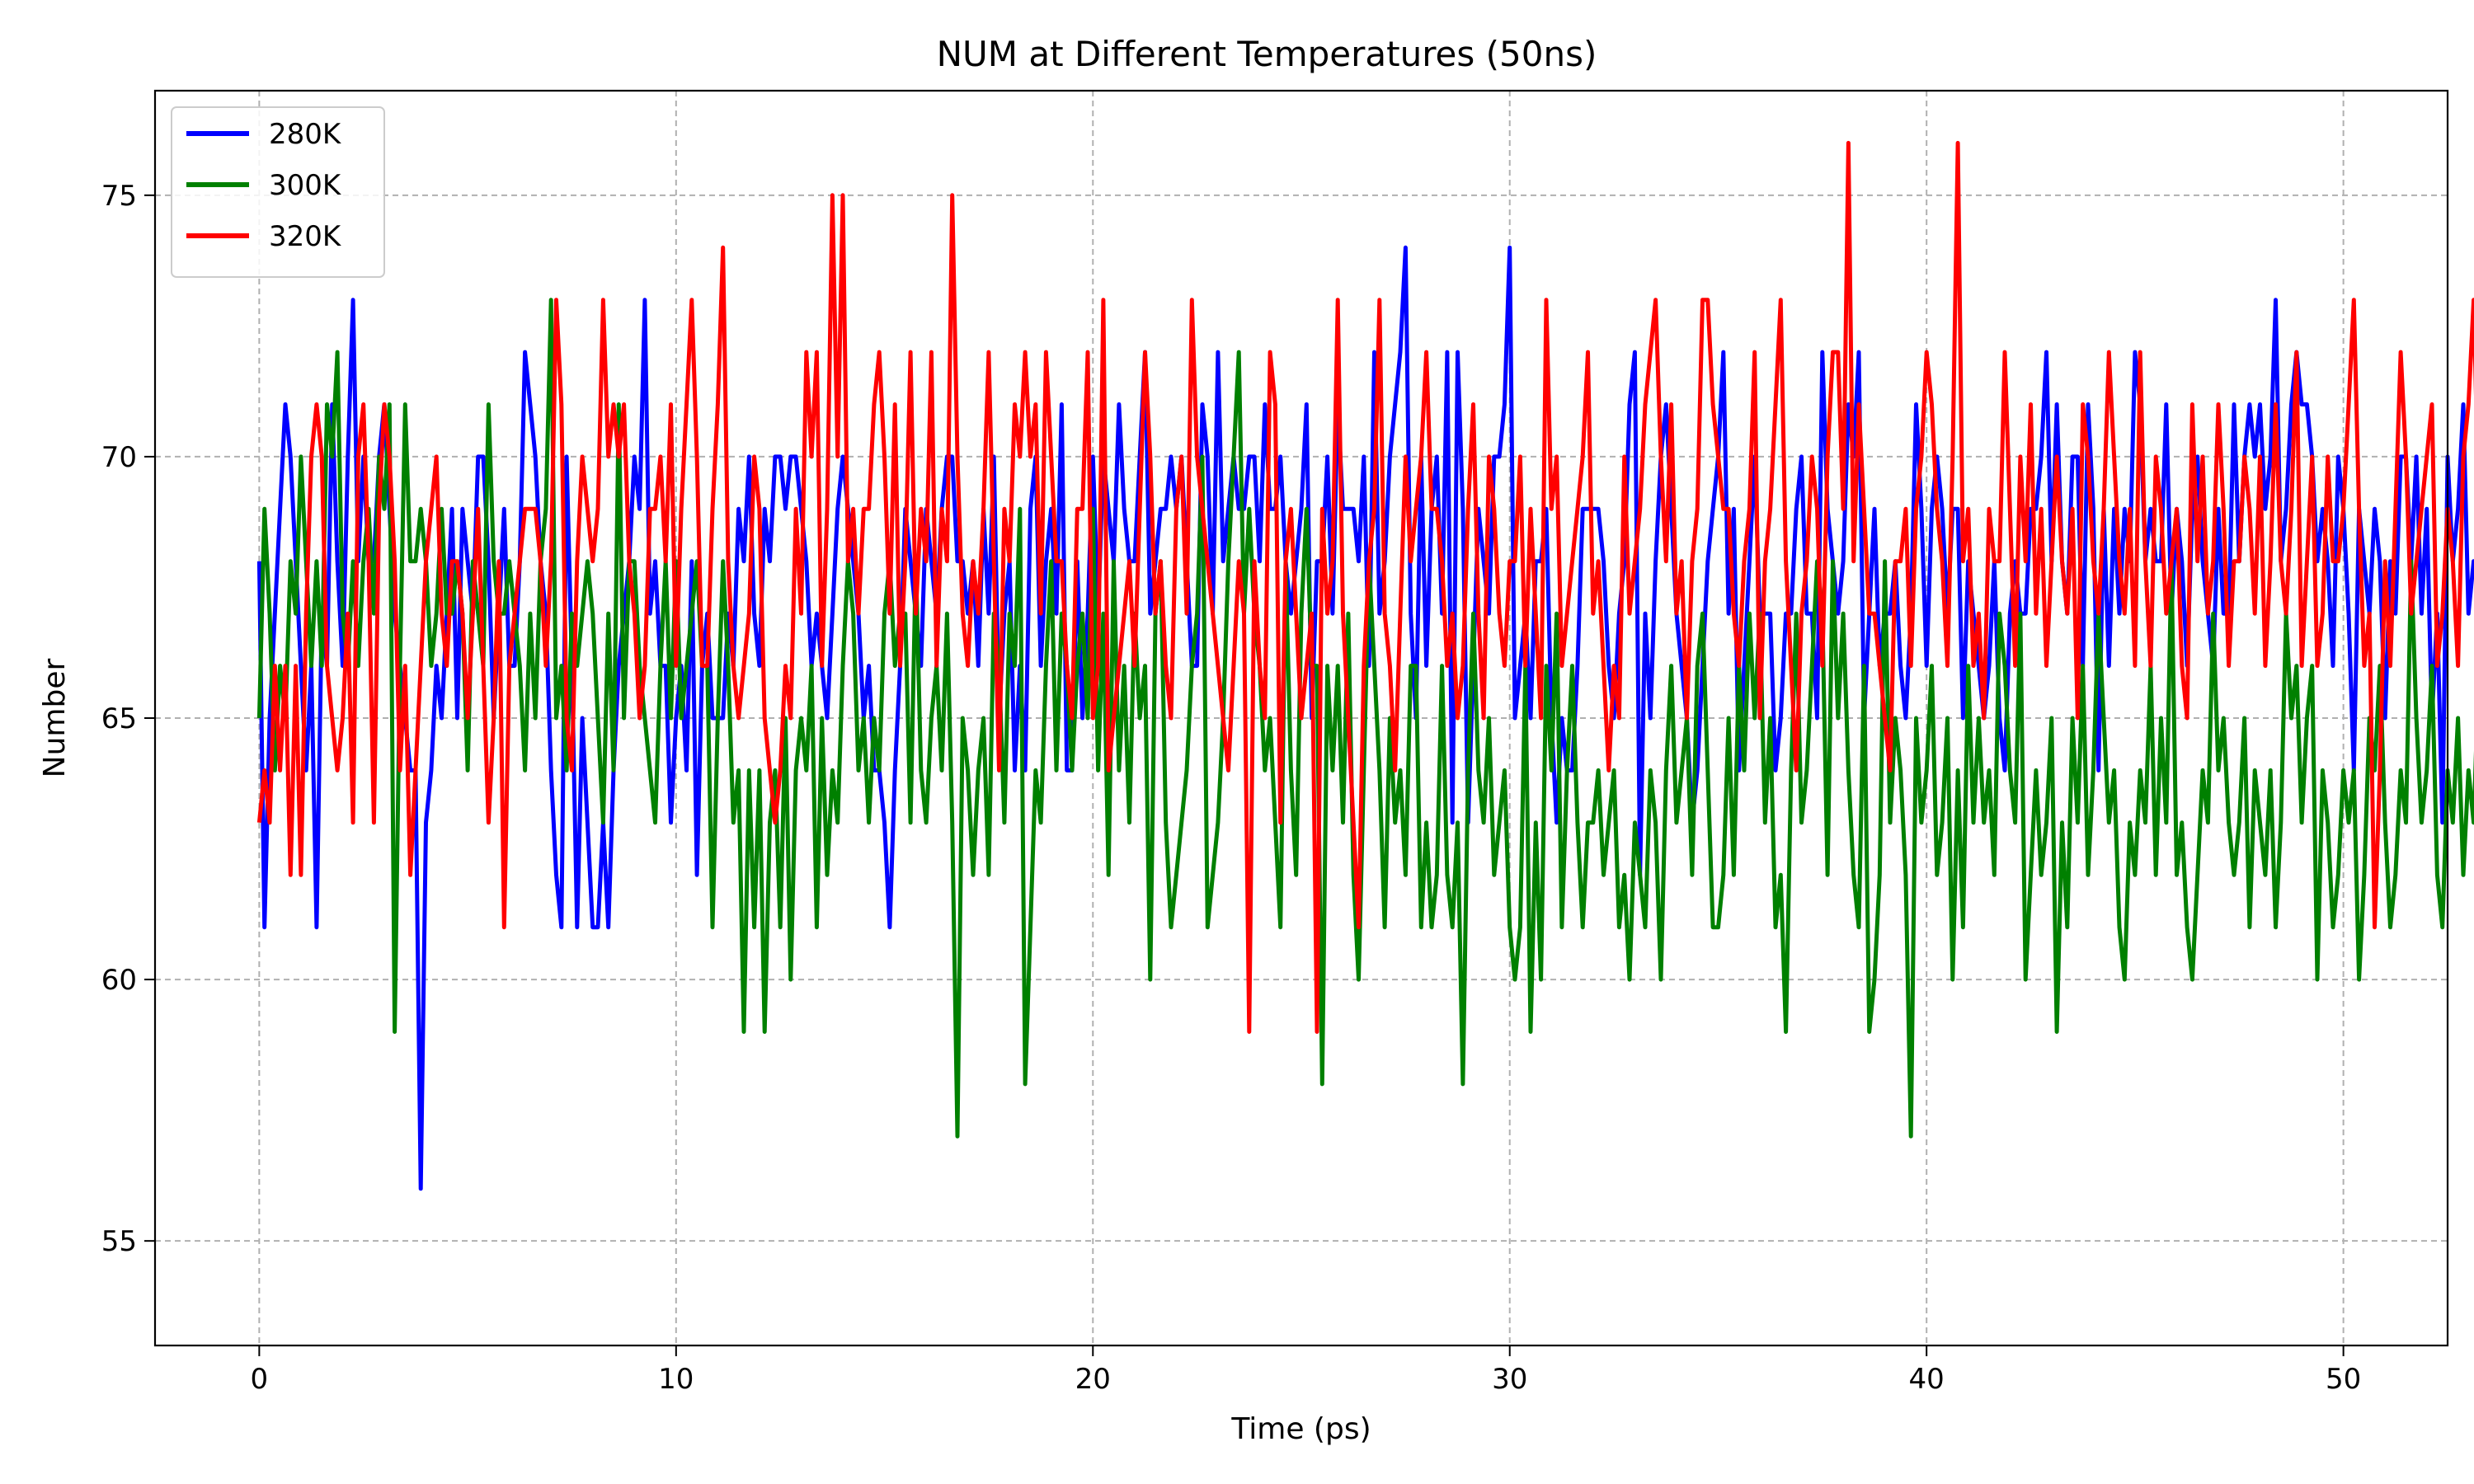  Describe the element at coordinates (676, 1379) in the screenshot. I see `x-tick-label: 10` at that location.